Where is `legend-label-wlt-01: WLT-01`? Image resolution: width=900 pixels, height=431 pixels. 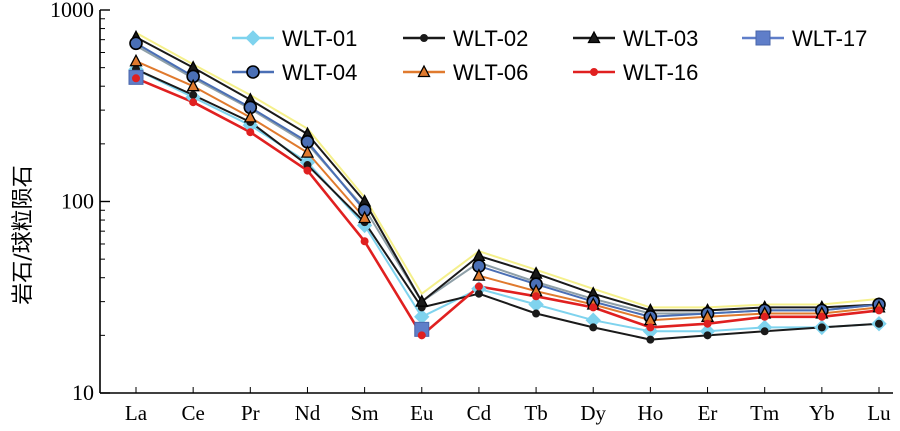 legend-label-wlt-01: WLT-01 is located at coordinates (319, 38).